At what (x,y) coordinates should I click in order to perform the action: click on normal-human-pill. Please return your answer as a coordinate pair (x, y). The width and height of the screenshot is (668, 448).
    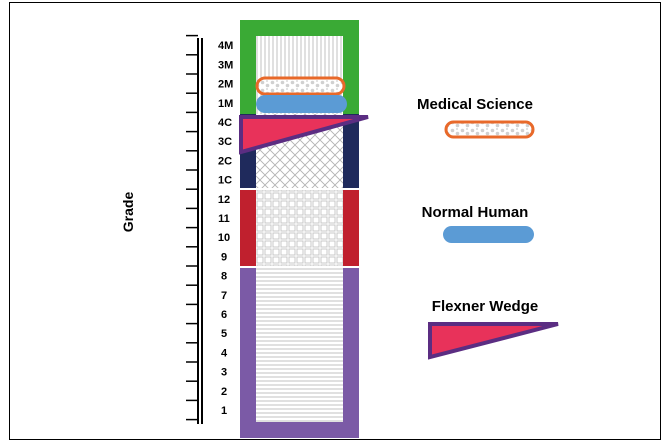
    Looking at the image, I should click on (301, 104).